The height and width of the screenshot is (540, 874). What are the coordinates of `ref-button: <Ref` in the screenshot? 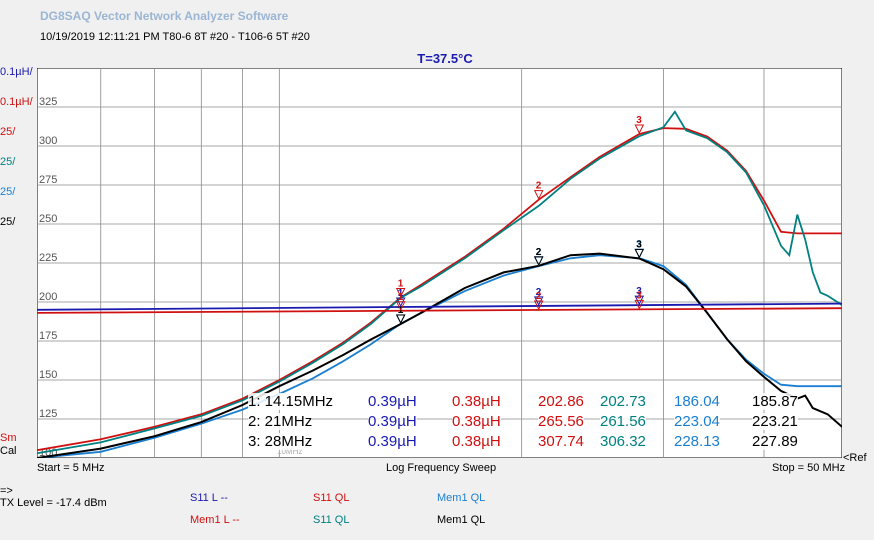 It's located at (855, 458).